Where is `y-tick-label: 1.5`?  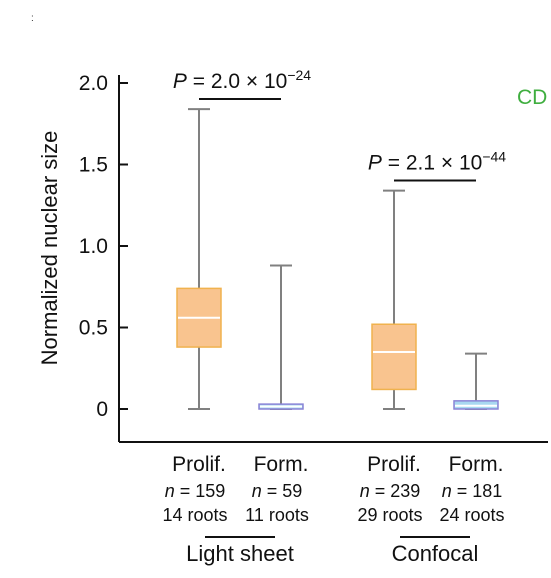
y-tick-label: 1.5 is located at coordinates (93, 165).